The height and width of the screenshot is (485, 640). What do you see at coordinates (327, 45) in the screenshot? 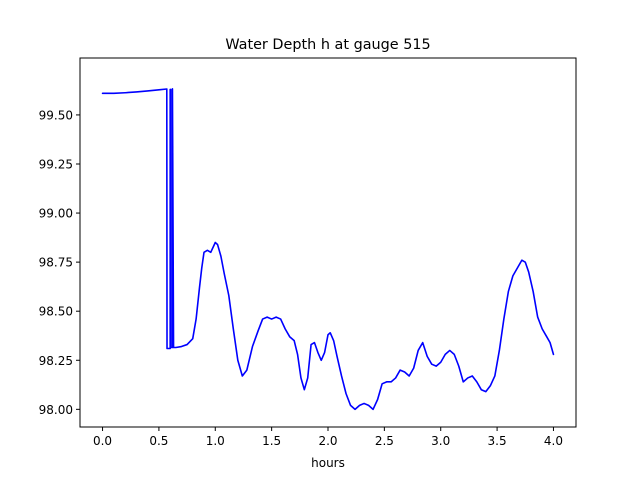
I see `chart-title: Water Depth h at gauge 515` at bounding box center [327, 45].